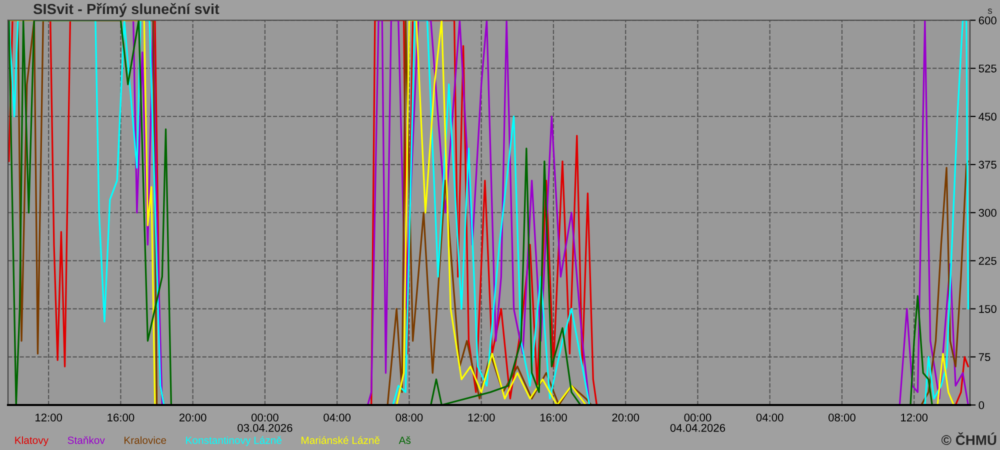  Describe the element at coordinates (987, 116) in the screenshot. I see `y-tick-label: 450` at that location.